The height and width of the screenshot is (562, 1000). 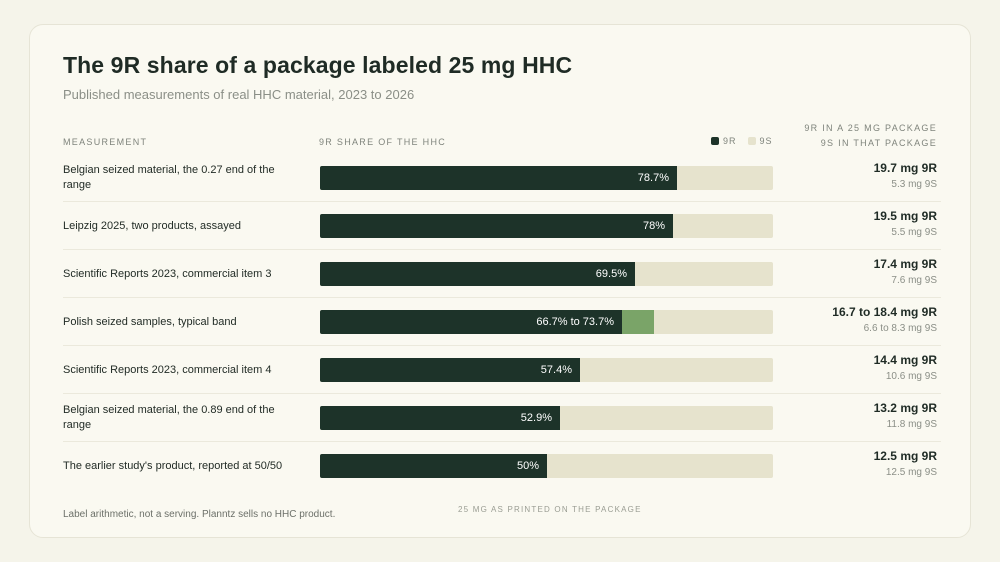 I want to click on legend-label-9r: 9R, so click(x=730, y=141).